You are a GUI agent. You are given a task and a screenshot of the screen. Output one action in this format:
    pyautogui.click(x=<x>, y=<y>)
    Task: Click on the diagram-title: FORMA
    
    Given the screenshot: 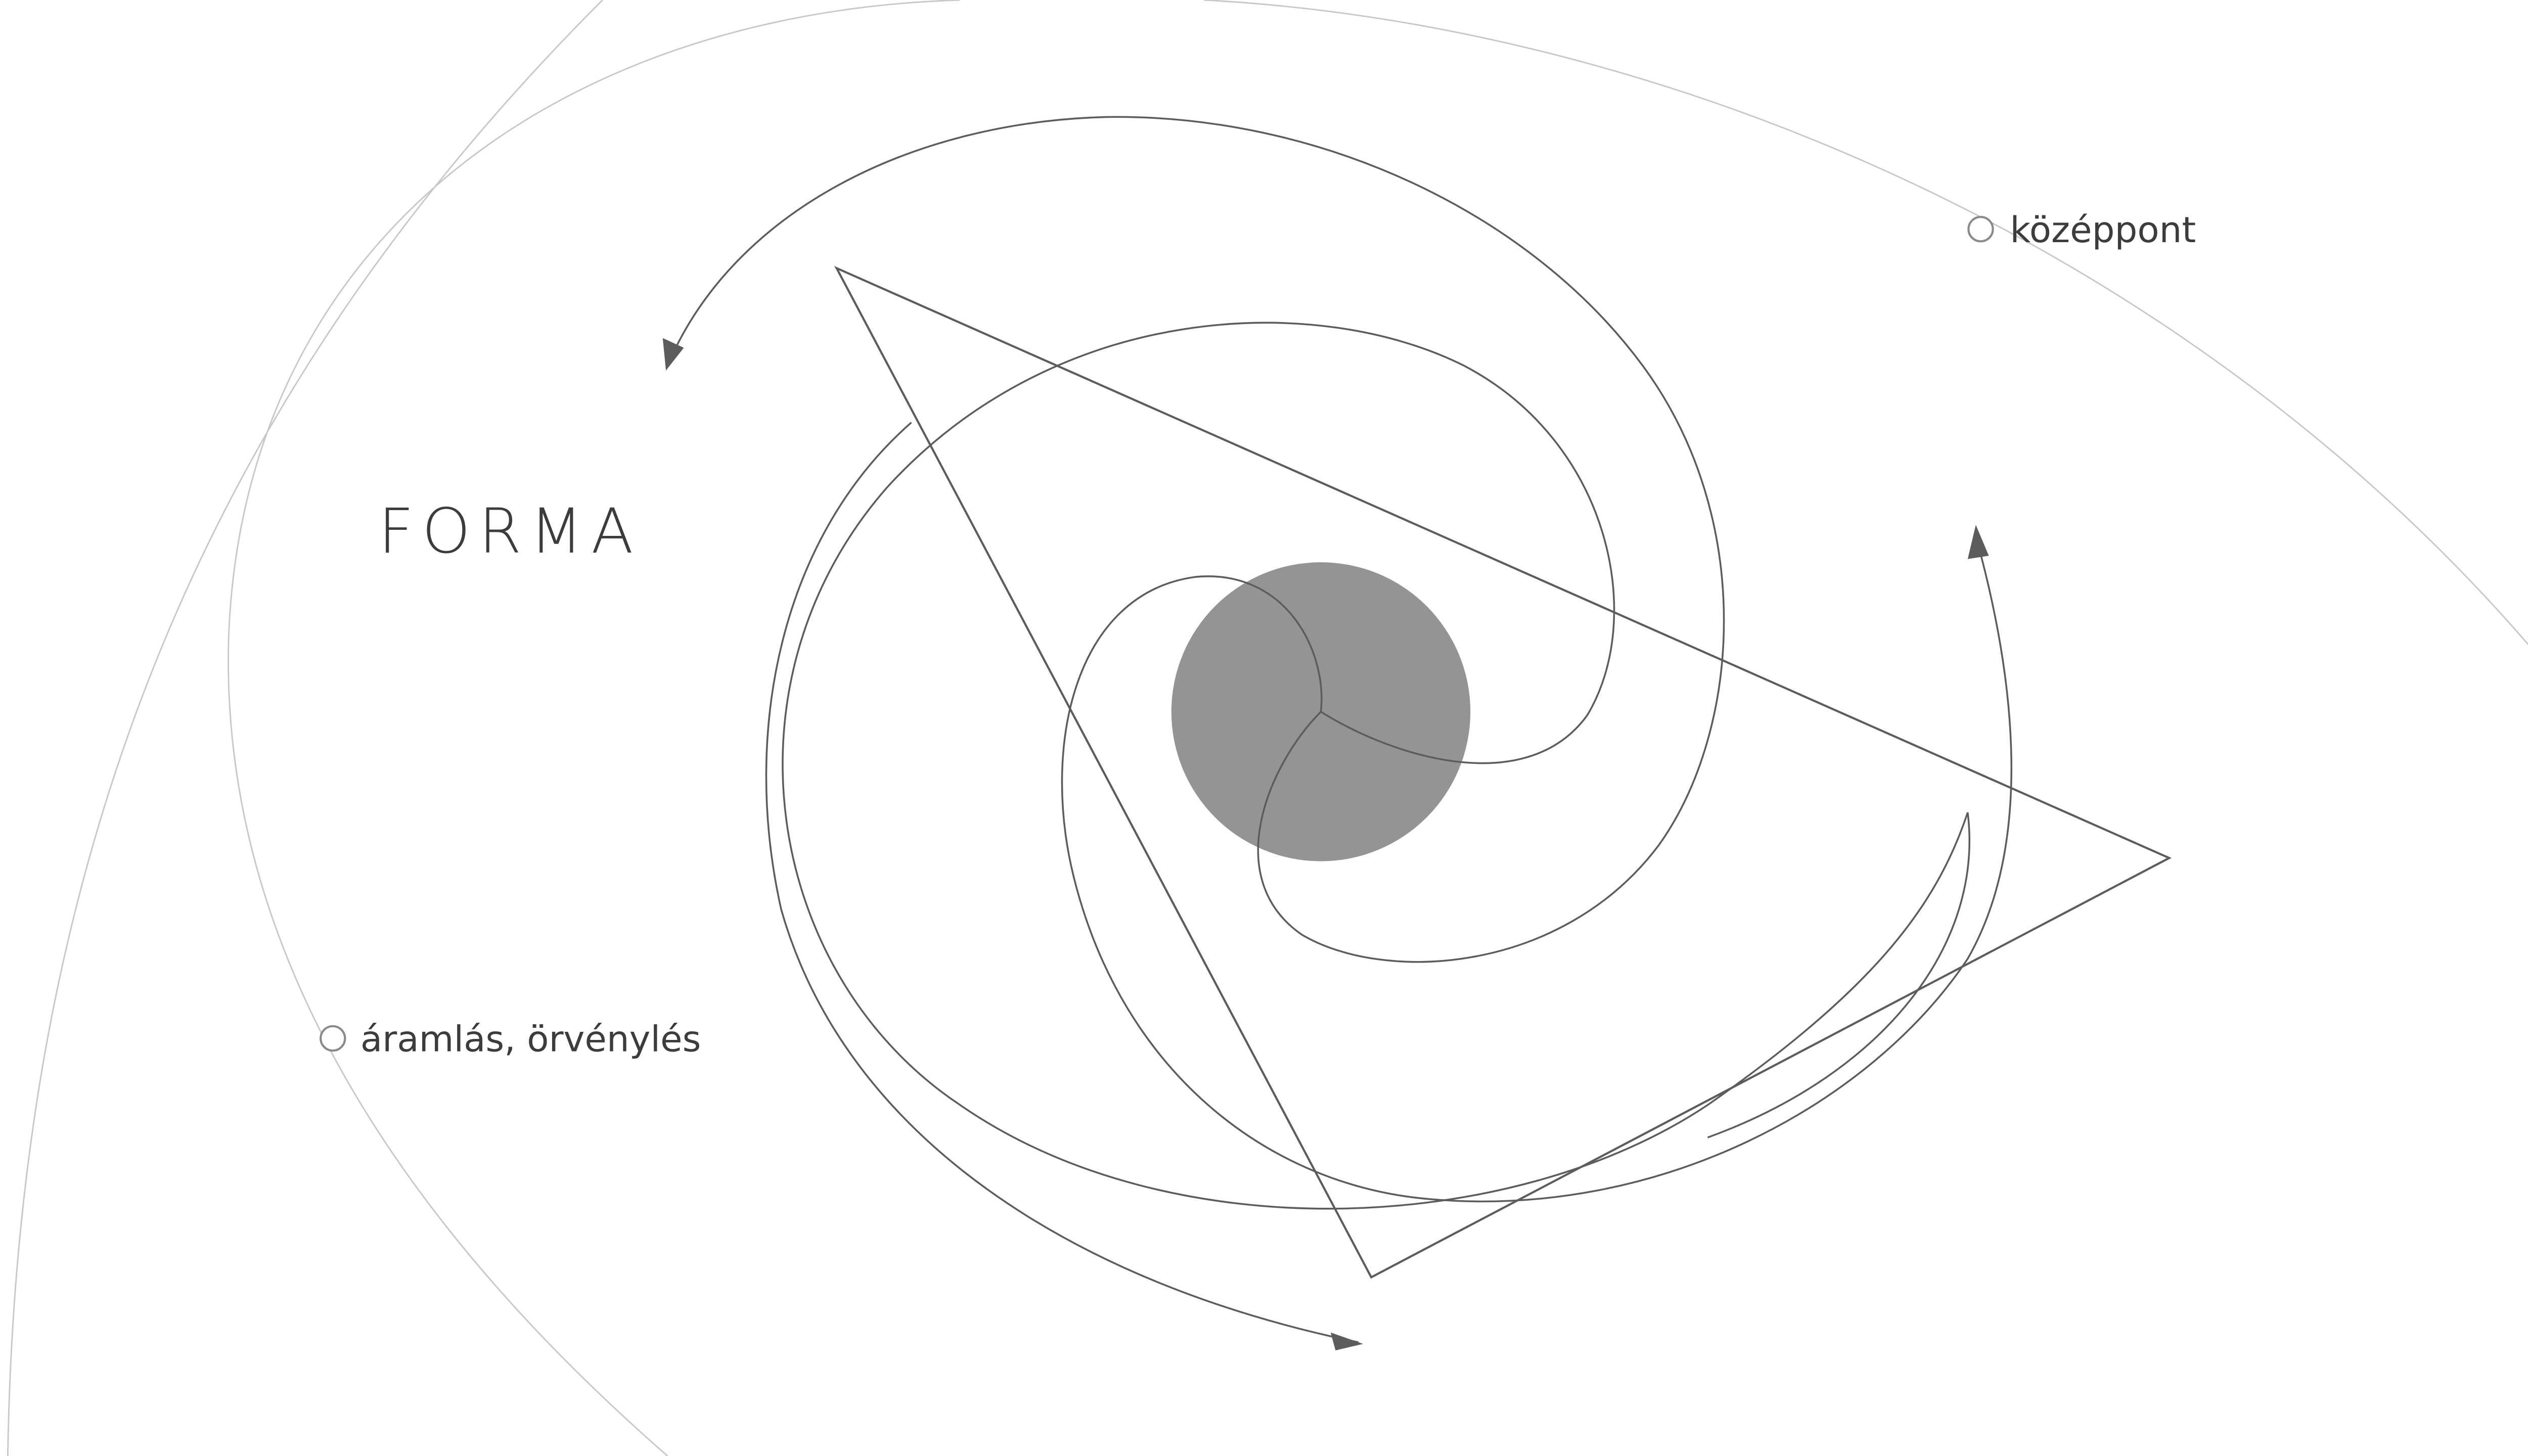 What is the action you would take?
    pyautogui.click(x=510, y=531)
    